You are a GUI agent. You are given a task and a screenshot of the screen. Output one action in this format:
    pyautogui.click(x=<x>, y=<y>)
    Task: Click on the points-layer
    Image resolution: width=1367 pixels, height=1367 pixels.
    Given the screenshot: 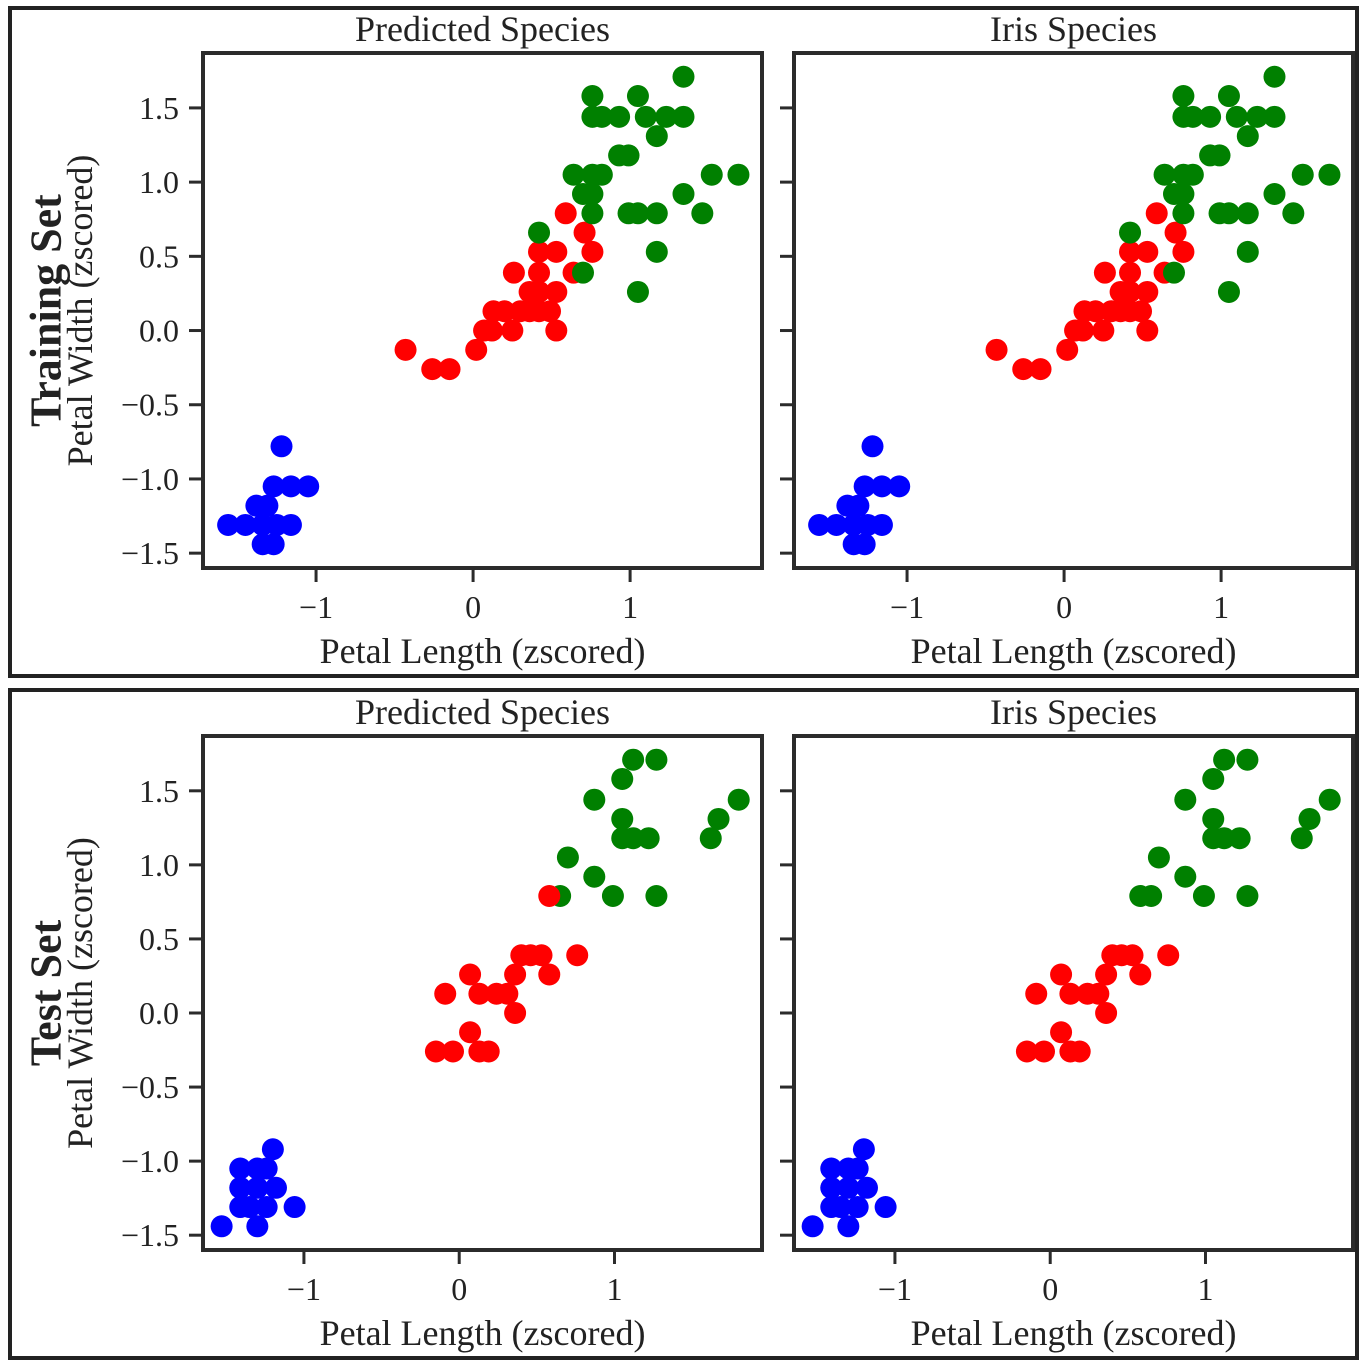 What is the action you would take?
    pyautogui.click(x=1074, y=310)
    